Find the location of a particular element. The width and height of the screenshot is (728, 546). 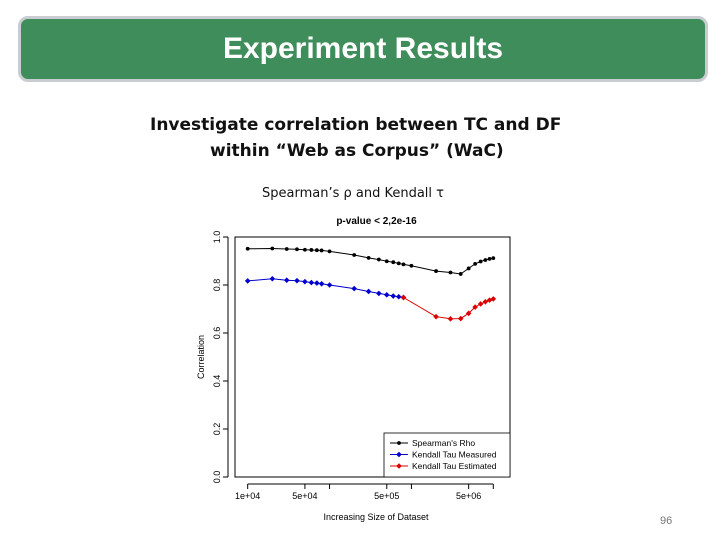

legend-label: Kendall Tau Estimated is located at coordinates (454, 466).